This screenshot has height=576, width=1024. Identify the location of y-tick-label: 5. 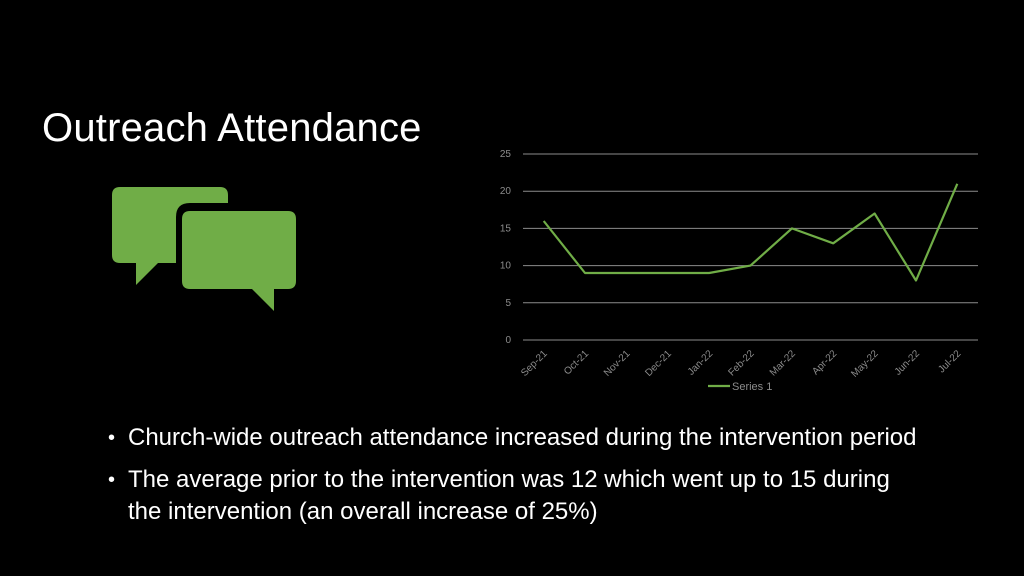
(508, 303).